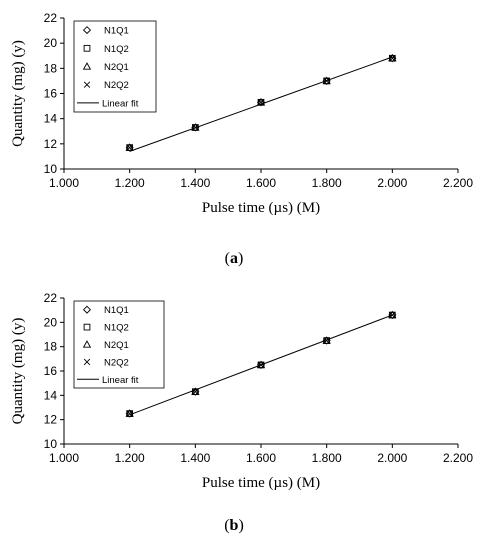  I want to click on panel-caption: (a), so click(234, 258).